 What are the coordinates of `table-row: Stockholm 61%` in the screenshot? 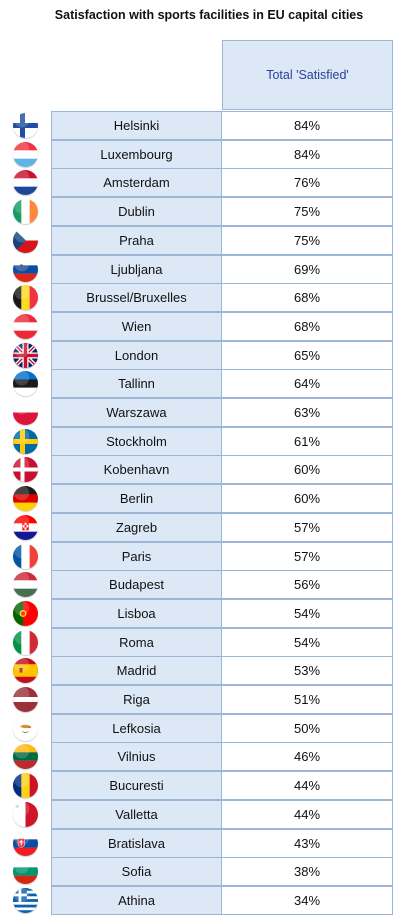 It's located at (209, 441).